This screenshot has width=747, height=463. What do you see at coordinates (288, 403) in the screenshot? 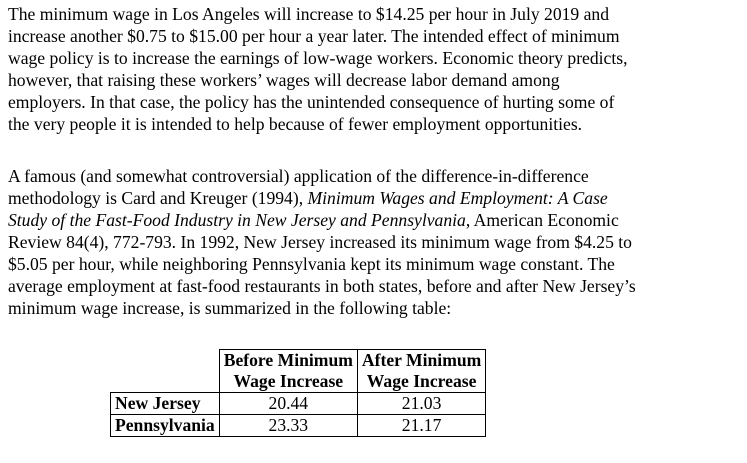
I see `table-cell: 20.44` at bounding box center [288, 403].